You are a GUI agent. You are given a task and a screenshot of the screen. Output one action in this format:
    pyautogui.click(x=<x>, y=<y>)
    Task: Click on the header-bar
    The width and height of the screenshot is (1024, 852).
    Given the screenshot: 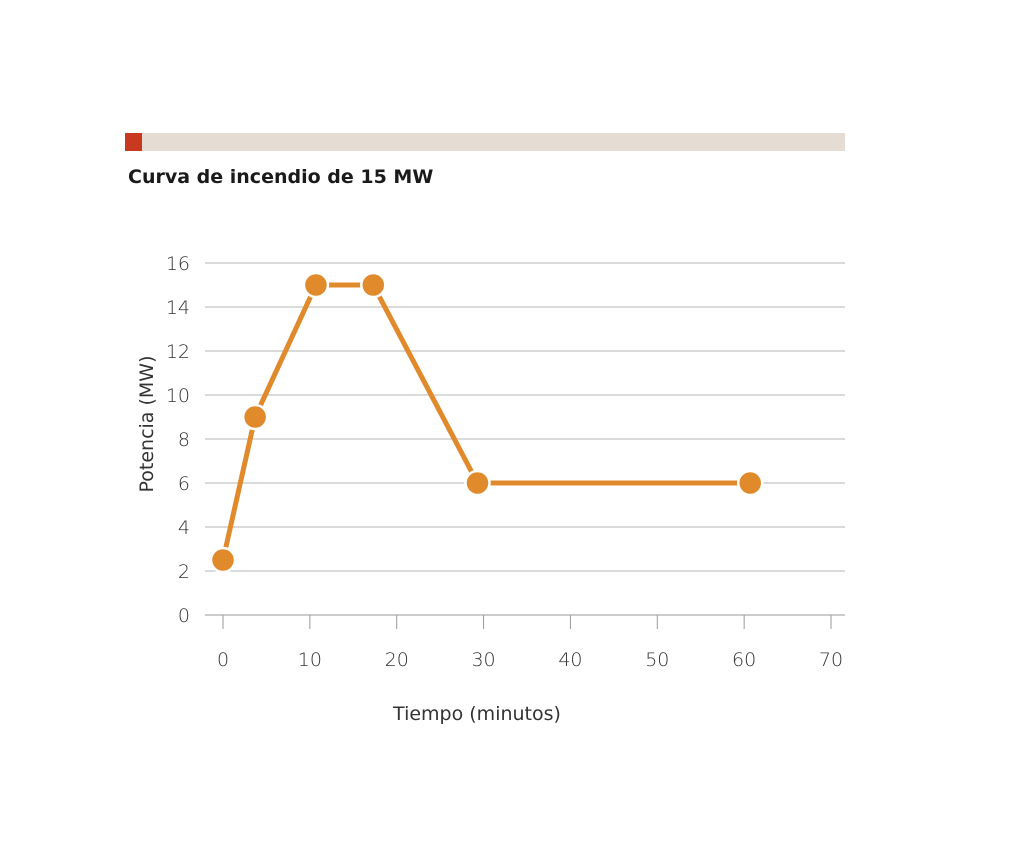 What is the action you would take?
    pyautogui.click(x=485, y=142)
    